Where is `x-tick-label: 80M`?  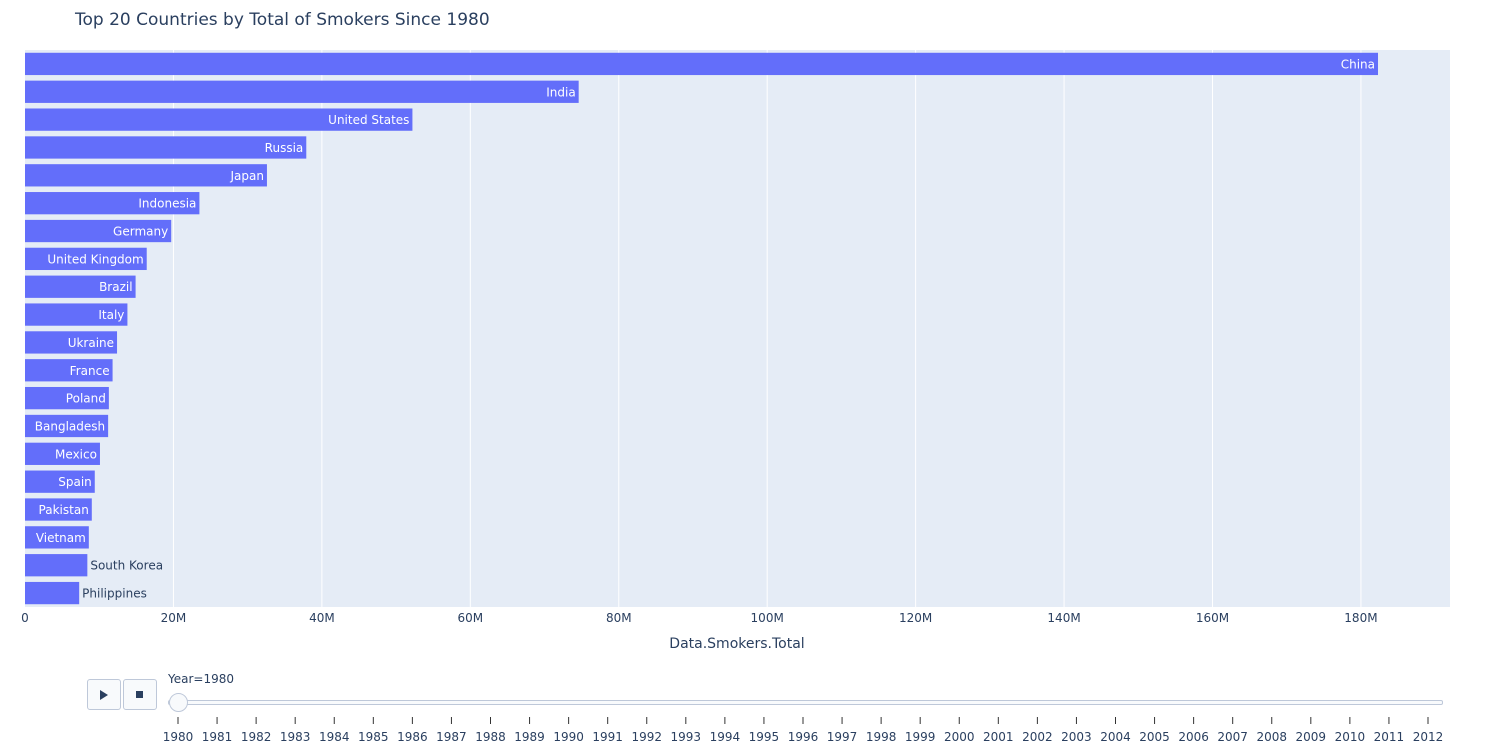 x-tick-label: 80M is located at coordinates (619, 618).